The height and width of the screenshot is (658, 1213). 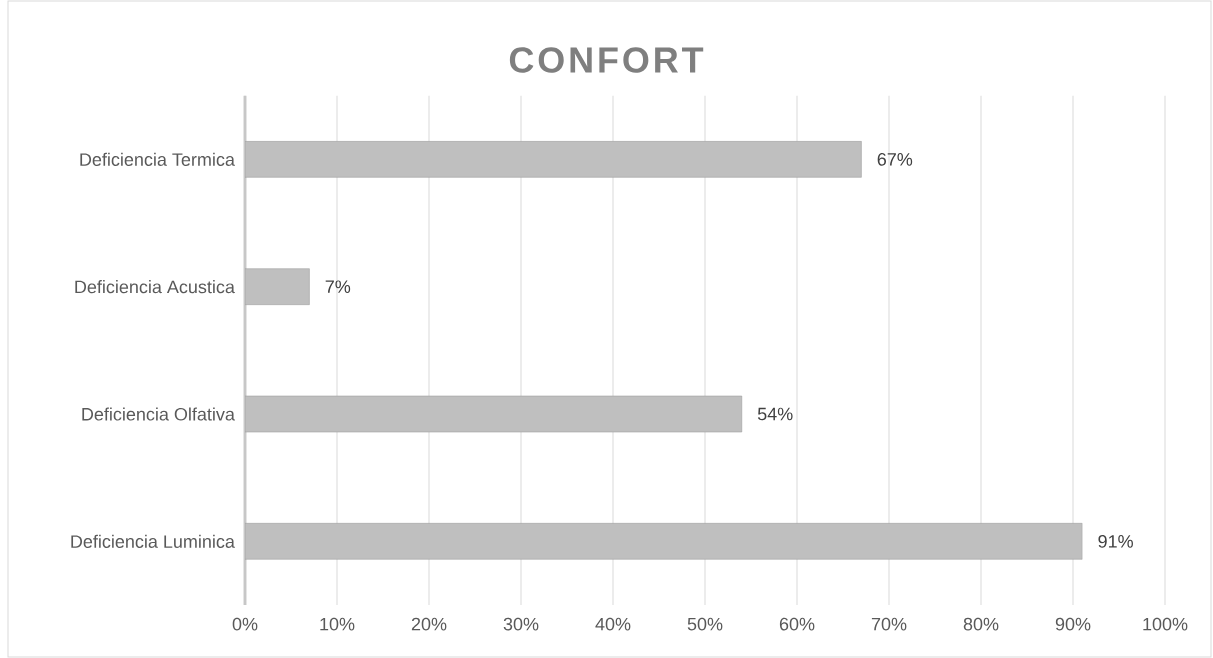 I want to click on x-tick-label: 50%, so click(x=705, y=624).